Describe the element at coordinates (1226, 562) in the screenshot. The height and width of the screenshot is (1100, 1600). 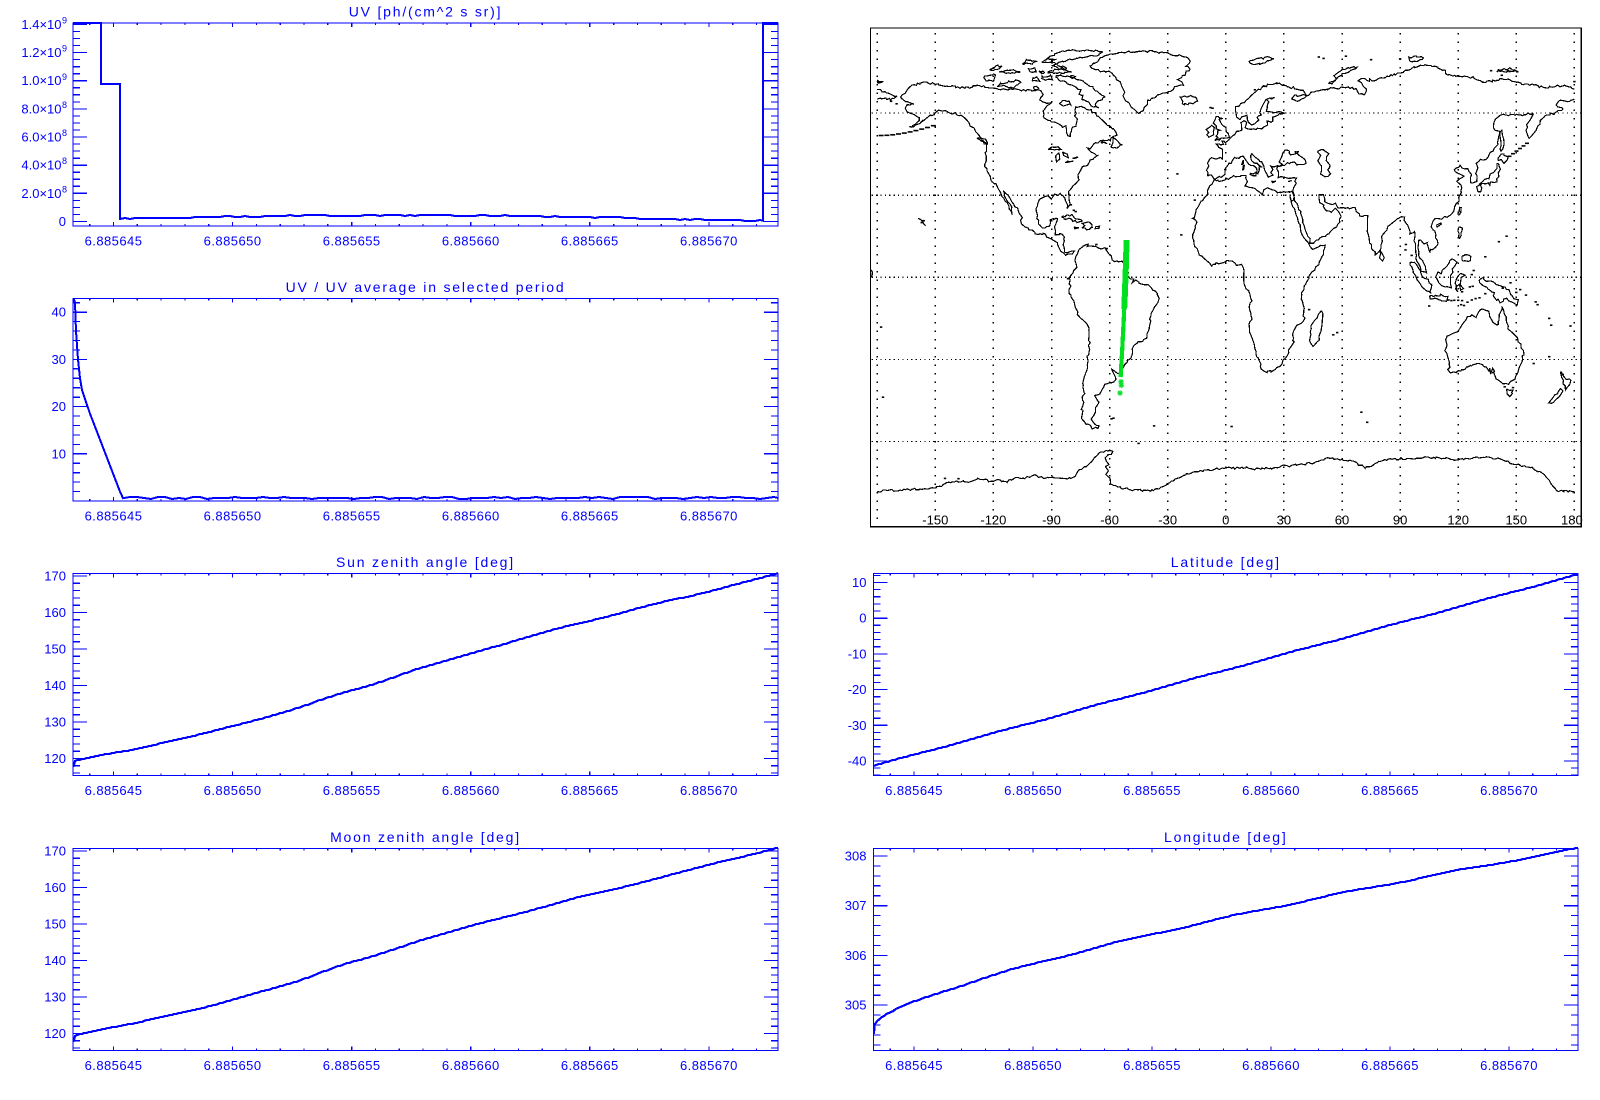
I see `svg-text: Latitude [deg]` at that location.